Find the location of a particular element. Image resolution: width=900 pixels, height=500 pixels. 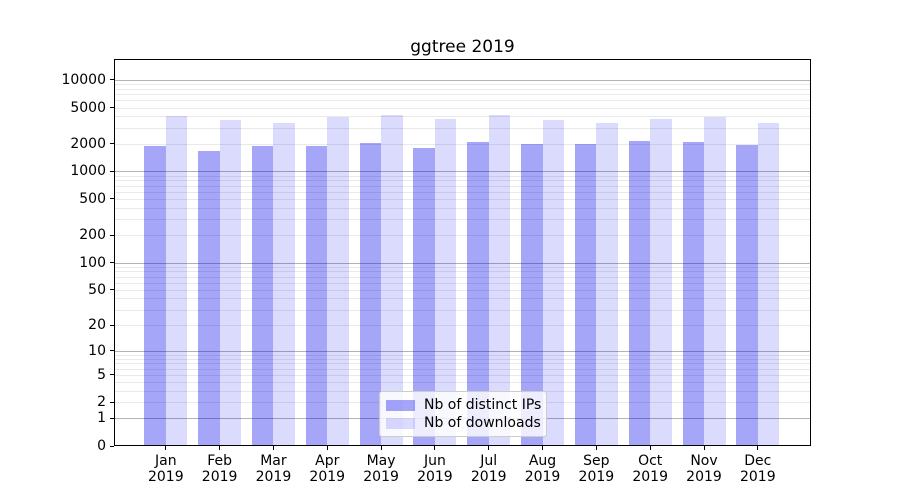

x-tick-label: Jul 2019 is located at coordinates (489, 469).